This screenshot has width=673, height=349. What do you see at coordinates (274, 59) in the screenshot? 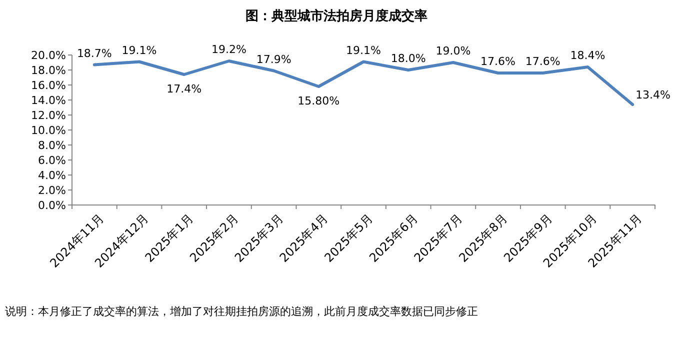
I see `data-label: 17.9%` at bounding box center [274, 59].